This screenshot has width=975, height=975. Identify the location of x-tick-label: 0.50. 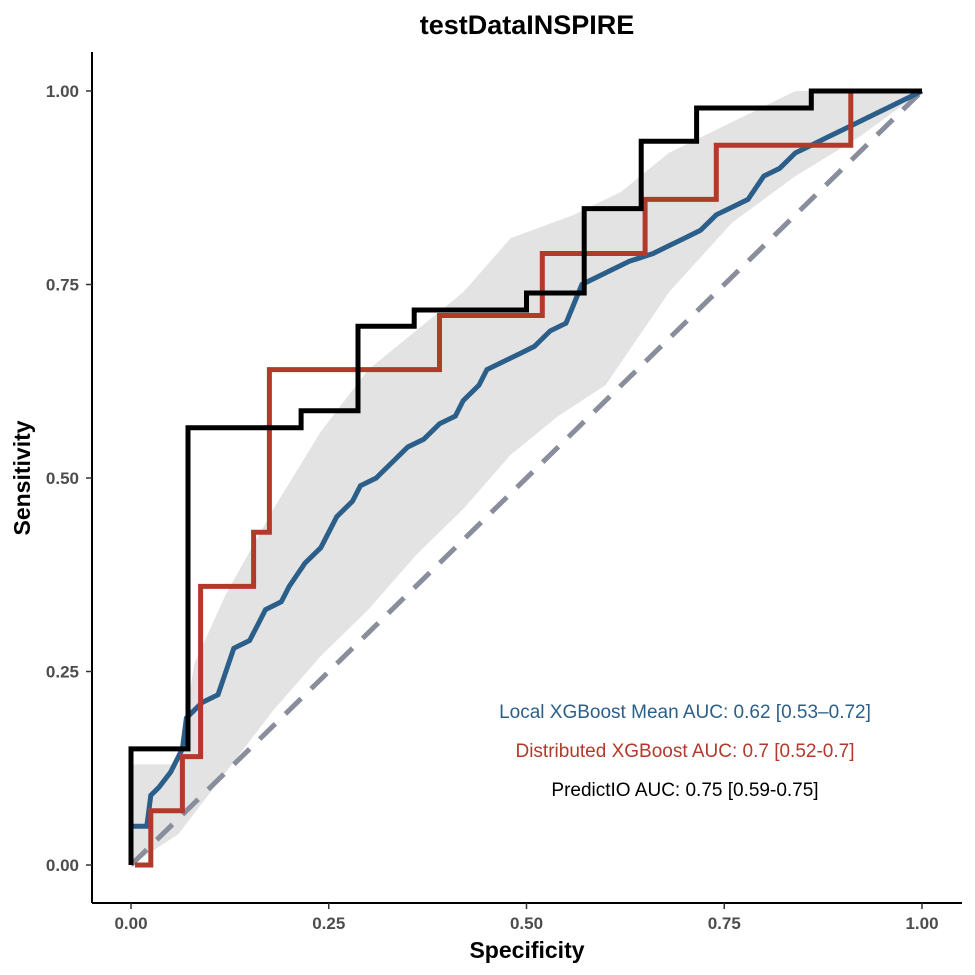
(526, 923).